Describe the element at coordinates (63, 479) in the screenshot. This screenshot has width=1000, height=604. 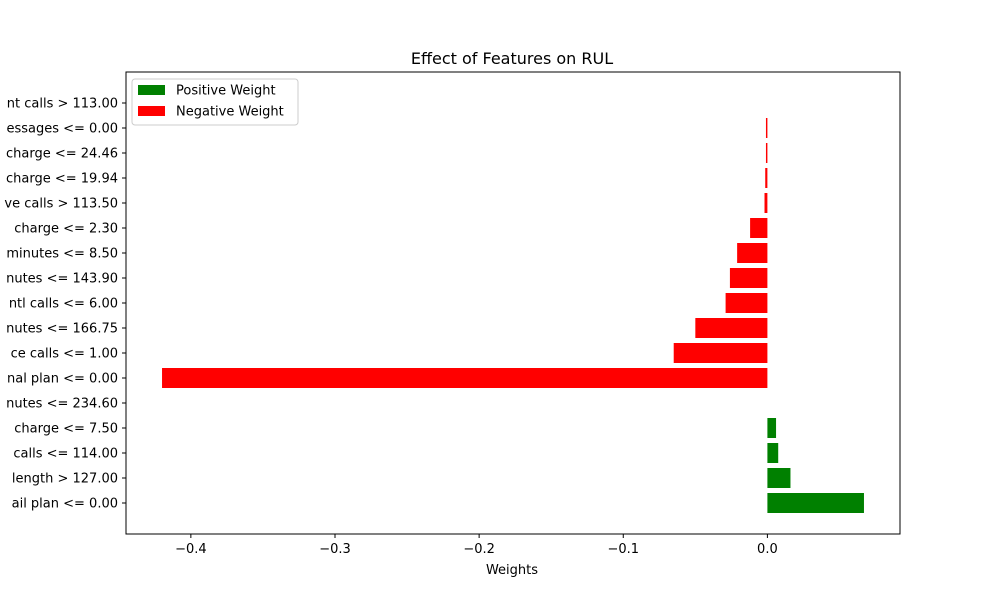
I see `y-tick-label: length > 127.00` at that location.